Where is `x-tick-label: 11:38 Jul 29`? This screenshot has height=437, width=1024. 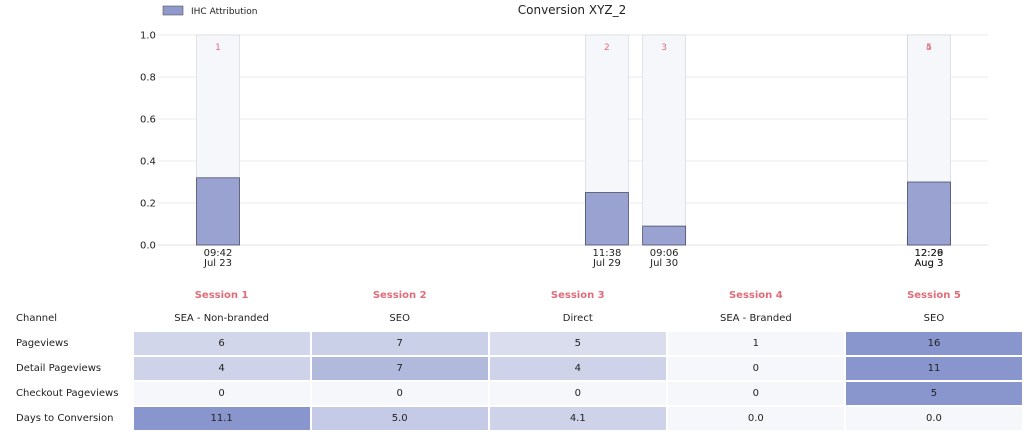 x-tick-label: 11:38 Jul 29 is located at coordinates (606, 258).